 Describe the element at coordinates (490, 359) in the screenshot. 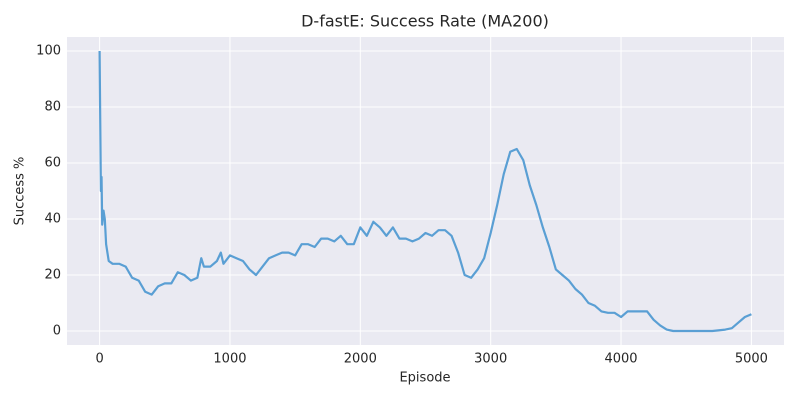

I see `x-tick-label: 3000` at that location.